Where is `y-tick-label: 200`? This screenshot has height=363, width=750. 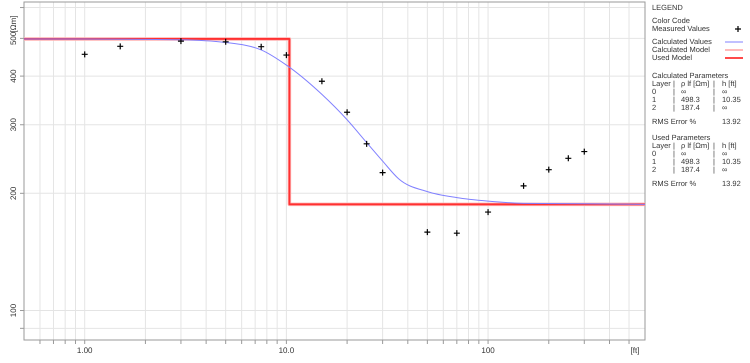
y-tick-label: 200 is located at coordinates (13, 193).